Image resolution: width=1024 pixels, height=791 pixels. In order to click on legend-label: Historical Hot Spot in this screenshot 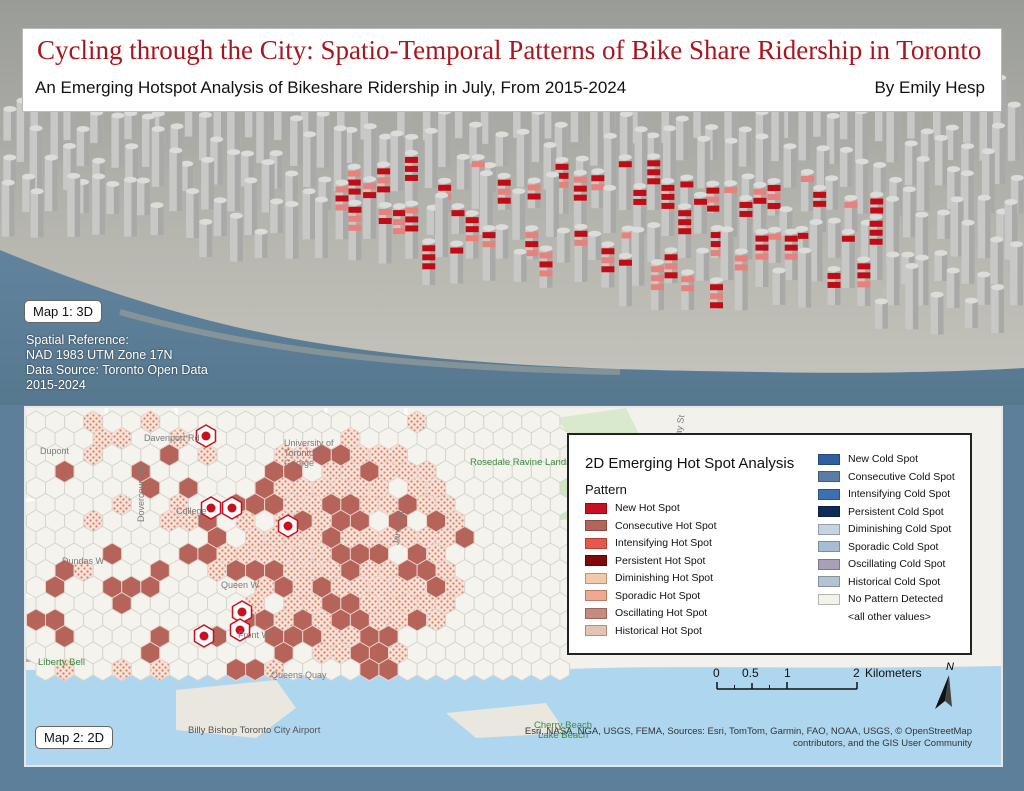, I will do `click(658, 630)`.